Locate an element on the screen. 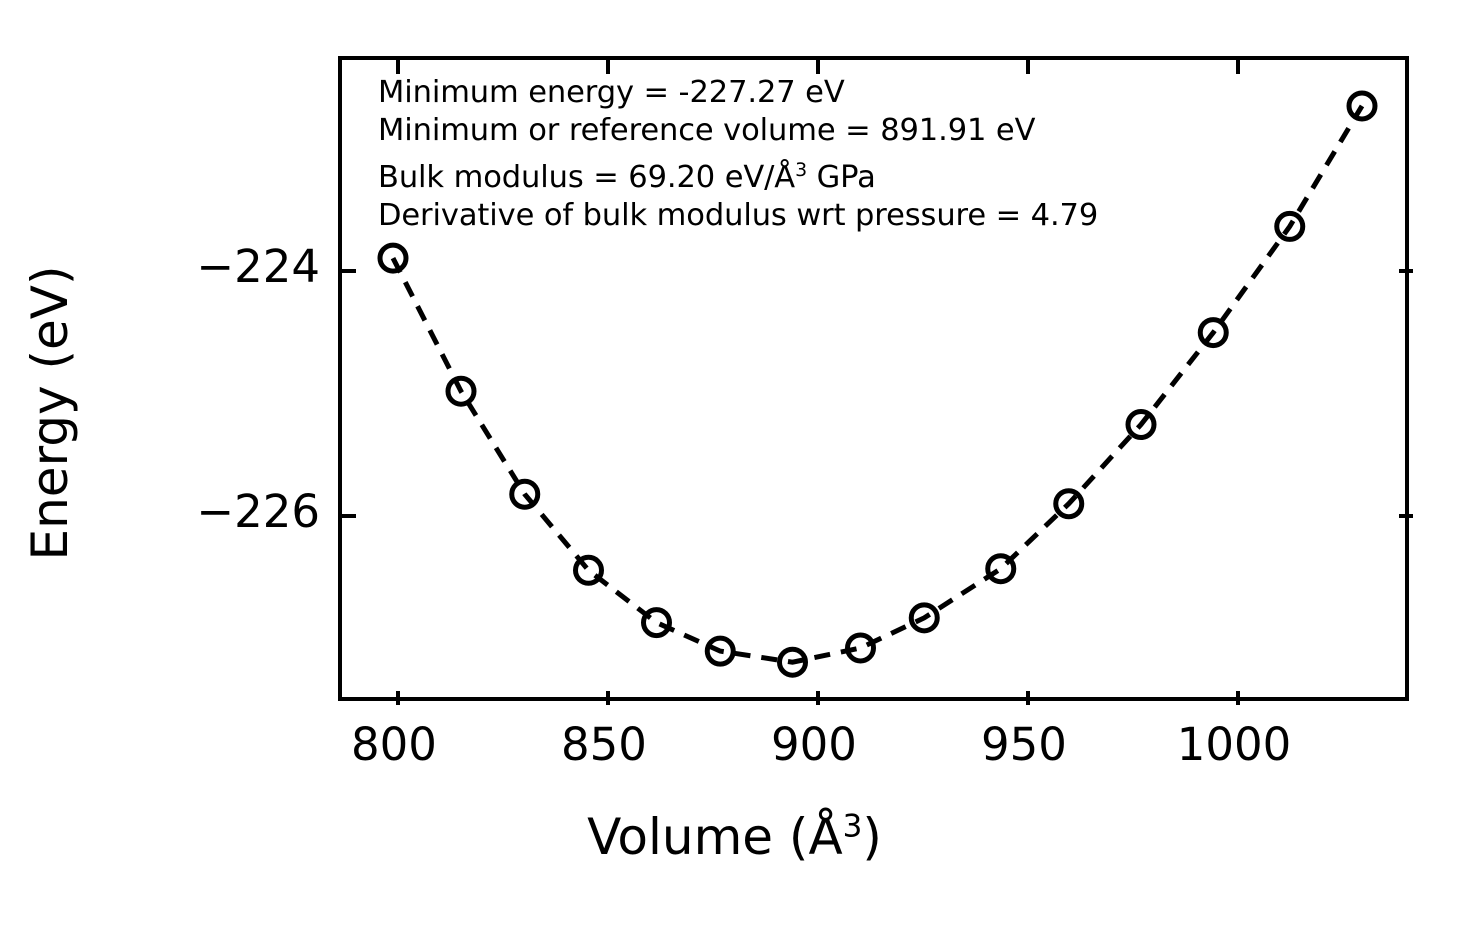 This screenshot has height=943, width=1469. annotation-line-minimum-volume: Minimum or reference volume = 891.91 eV is located at coordinates (707, 130).